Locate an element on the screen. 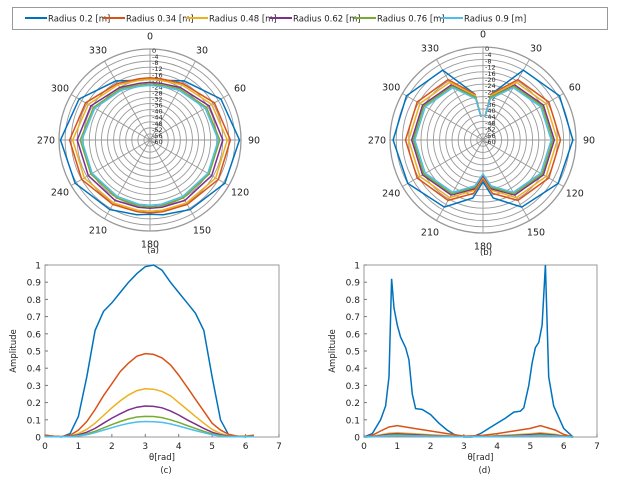  legend-label: Radius 0.9 [m] is located at coordinates (495, 20).